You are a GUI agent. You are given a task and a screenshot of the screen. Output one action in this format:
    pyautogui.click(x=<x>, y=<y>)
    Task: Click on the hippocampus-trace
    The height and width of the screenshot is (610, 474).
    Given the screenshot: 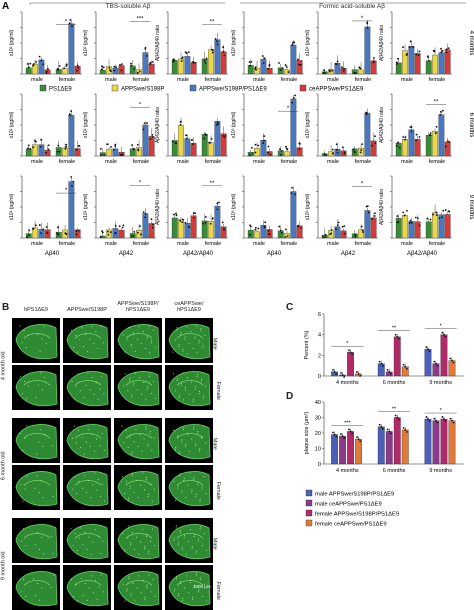 What is the action you would take?
    pyautogui.click(x=139, y=436)
    